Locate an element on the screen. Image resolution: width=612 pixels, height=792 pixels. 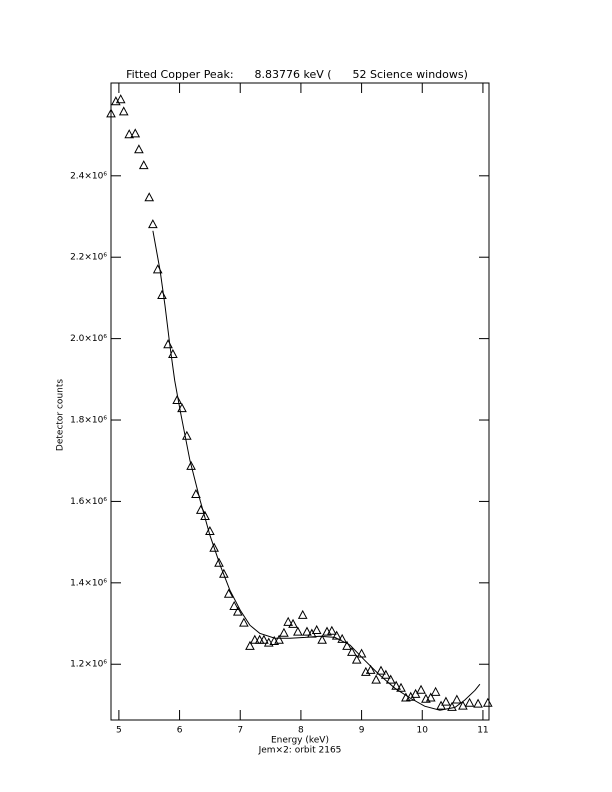
x-tick-label: 6 is located at coordinates (180, 731).